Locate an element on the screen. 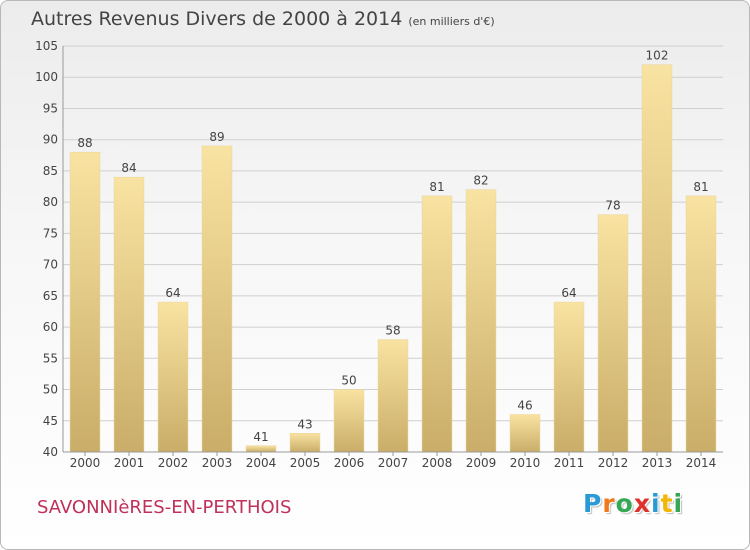 The width and height of the screenshot is (750, 550). bar-2012 is located at coordinates (613, 333).